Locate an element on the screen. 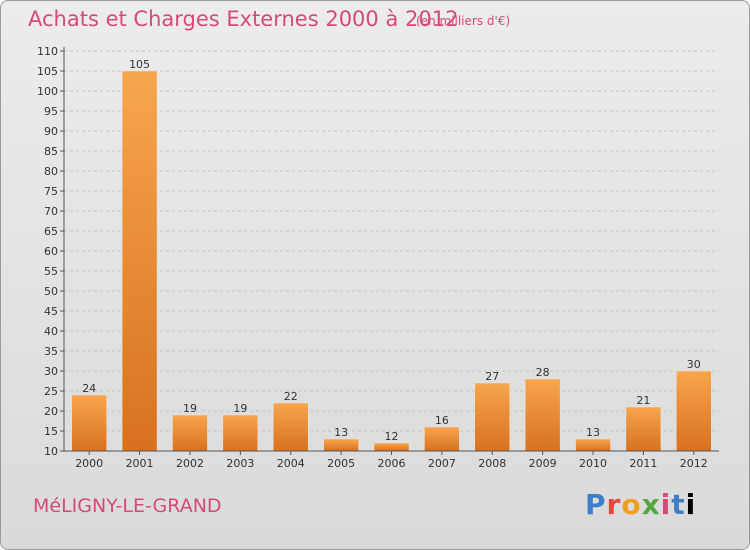  bar-value-label: 16 is located at coordinates (442, 420).